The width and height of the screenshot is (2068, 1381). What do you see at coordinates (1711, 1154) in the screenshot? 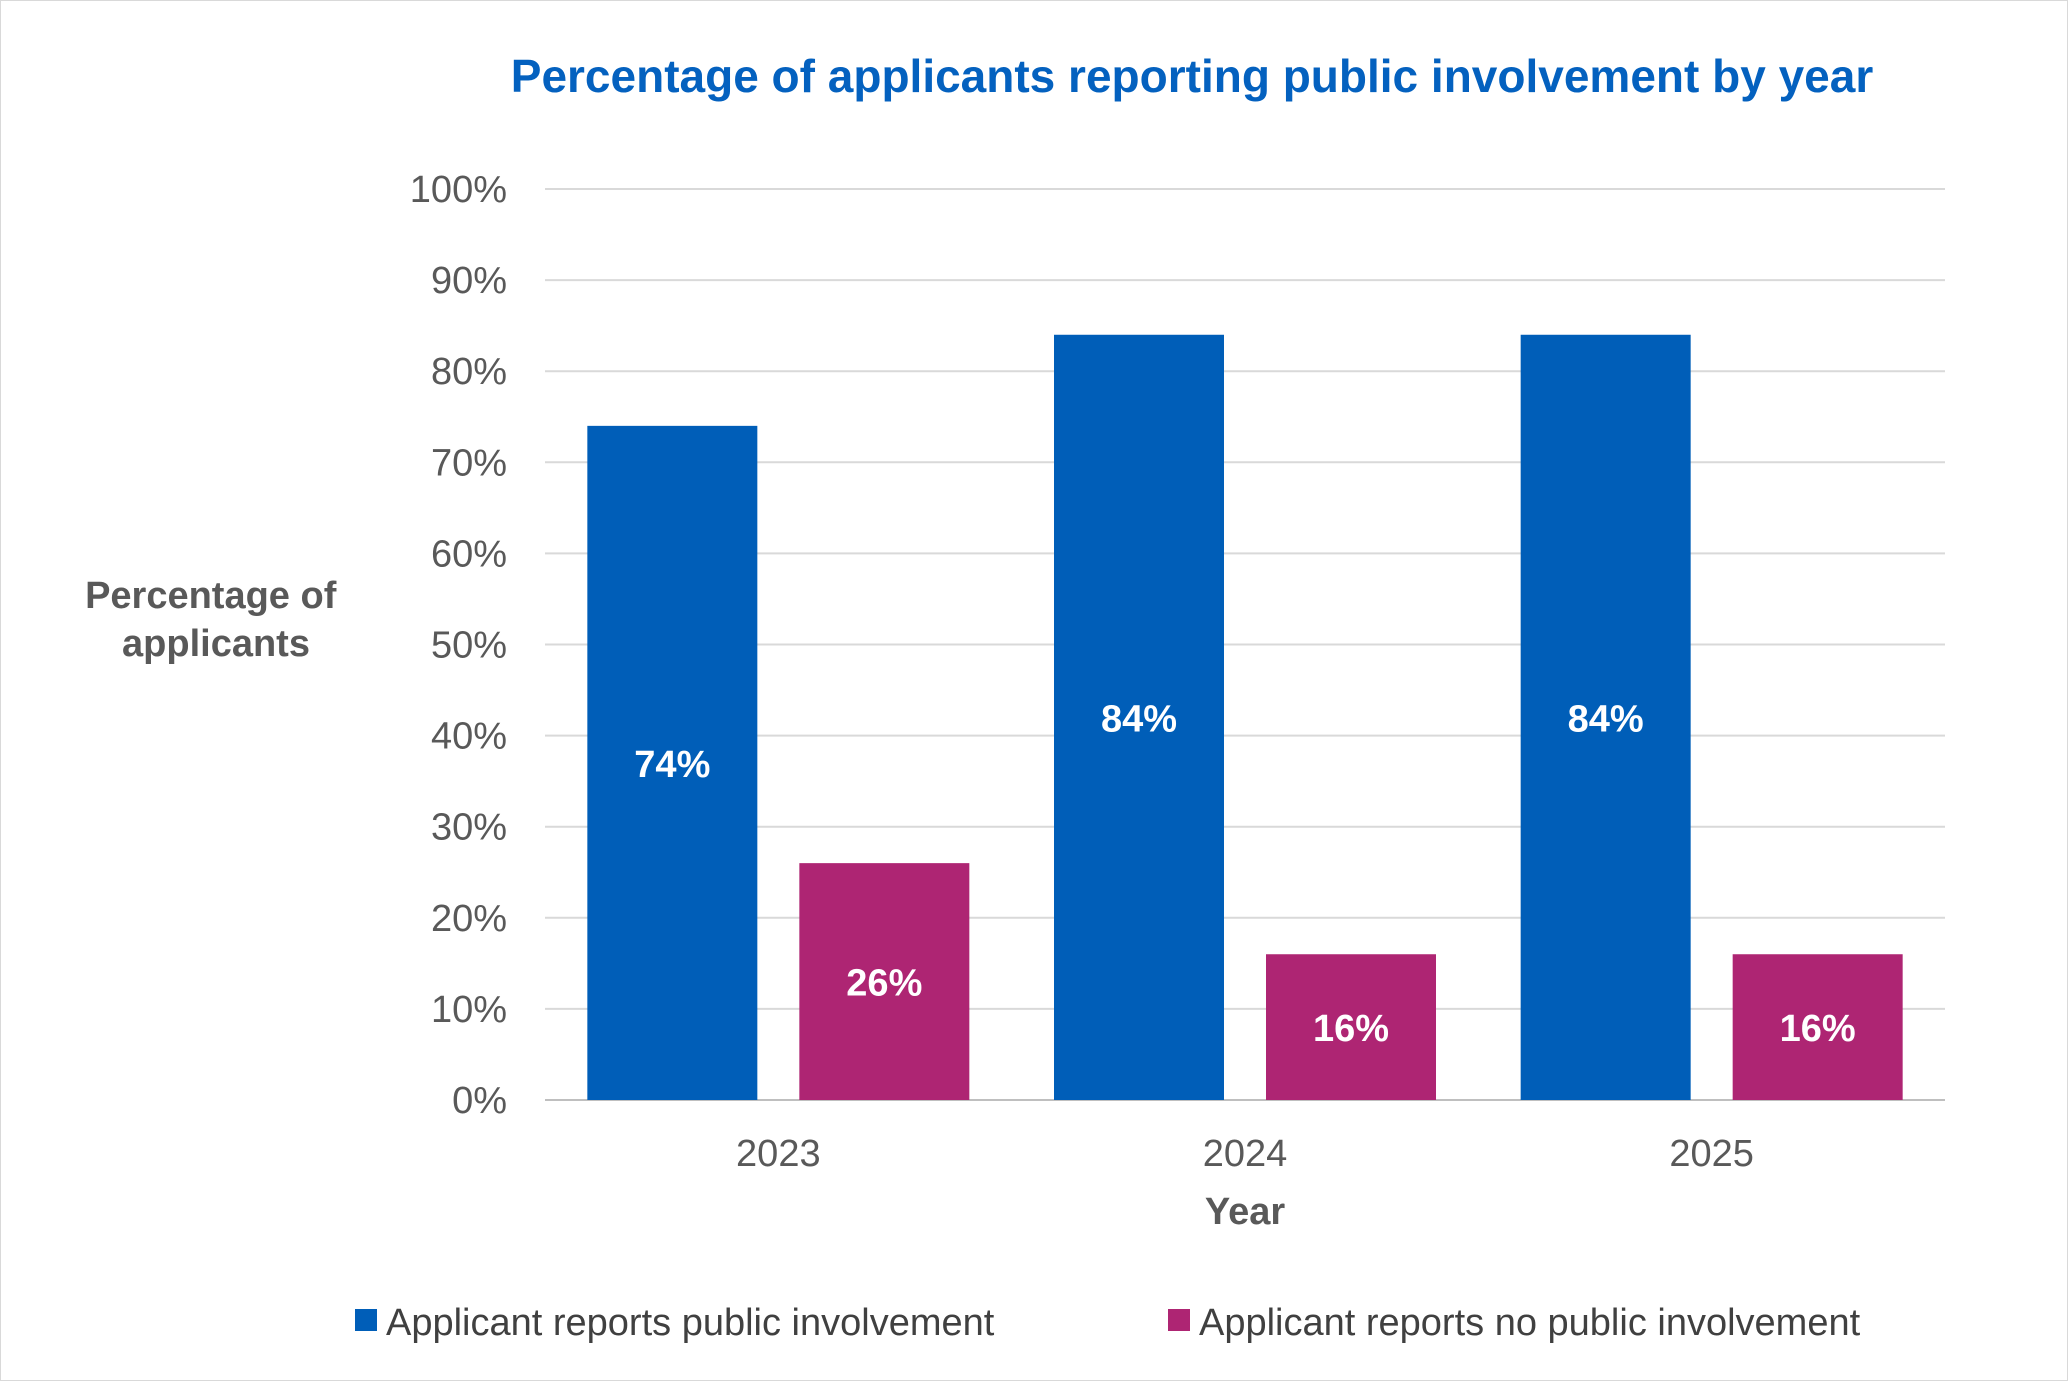
I see `x-tick-label: 2025` at bounding box center [1711, 1154].